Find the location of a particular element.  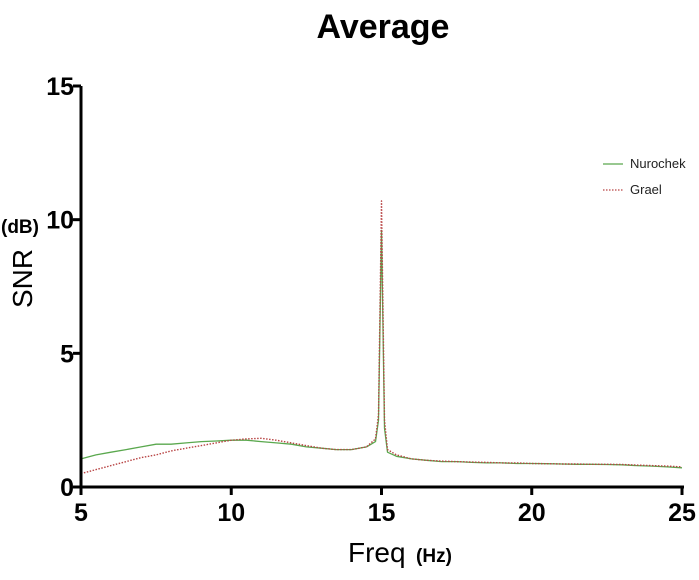

x-tick-label: 5 is located at coordinates (81, 513).